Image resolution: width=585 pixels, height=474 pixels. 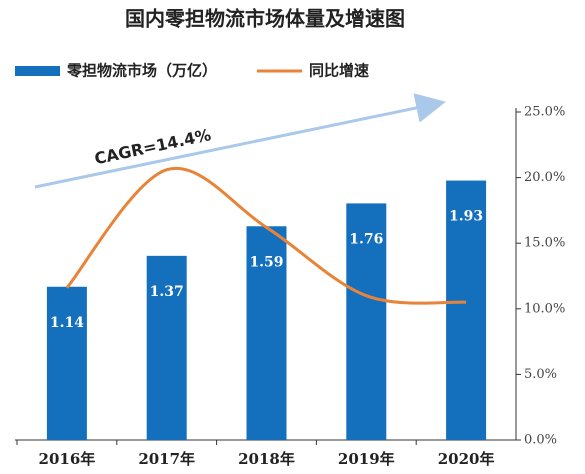 What do you see at coordinates (67, 459) in the screenshot?
I see `x-tick-label: 2016年` at bounding box center [67, 459].